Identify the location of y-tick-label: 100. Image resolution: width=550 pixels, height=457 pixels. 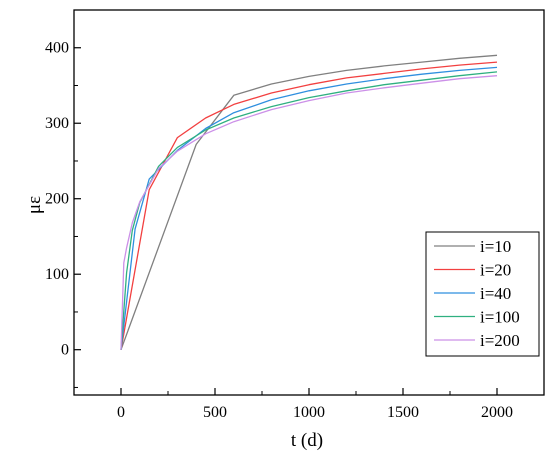
(57, 274).